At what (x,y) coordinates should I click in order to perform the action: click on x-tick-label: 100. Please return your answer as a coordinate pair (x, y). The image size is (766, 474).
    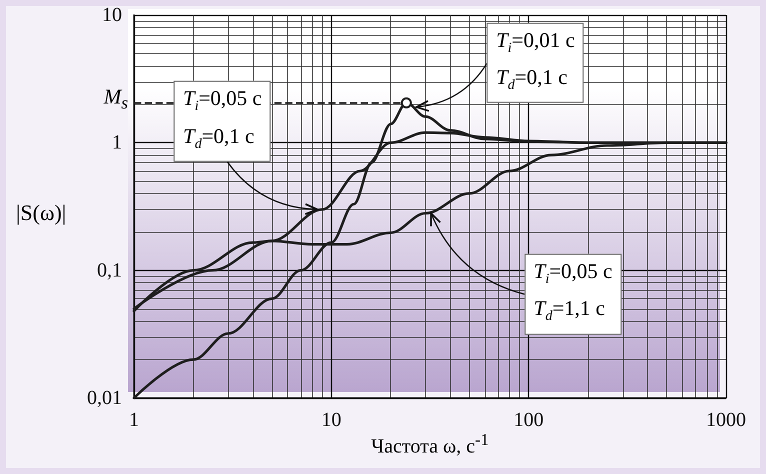
    Looking at the image, I should click on (529, 420).